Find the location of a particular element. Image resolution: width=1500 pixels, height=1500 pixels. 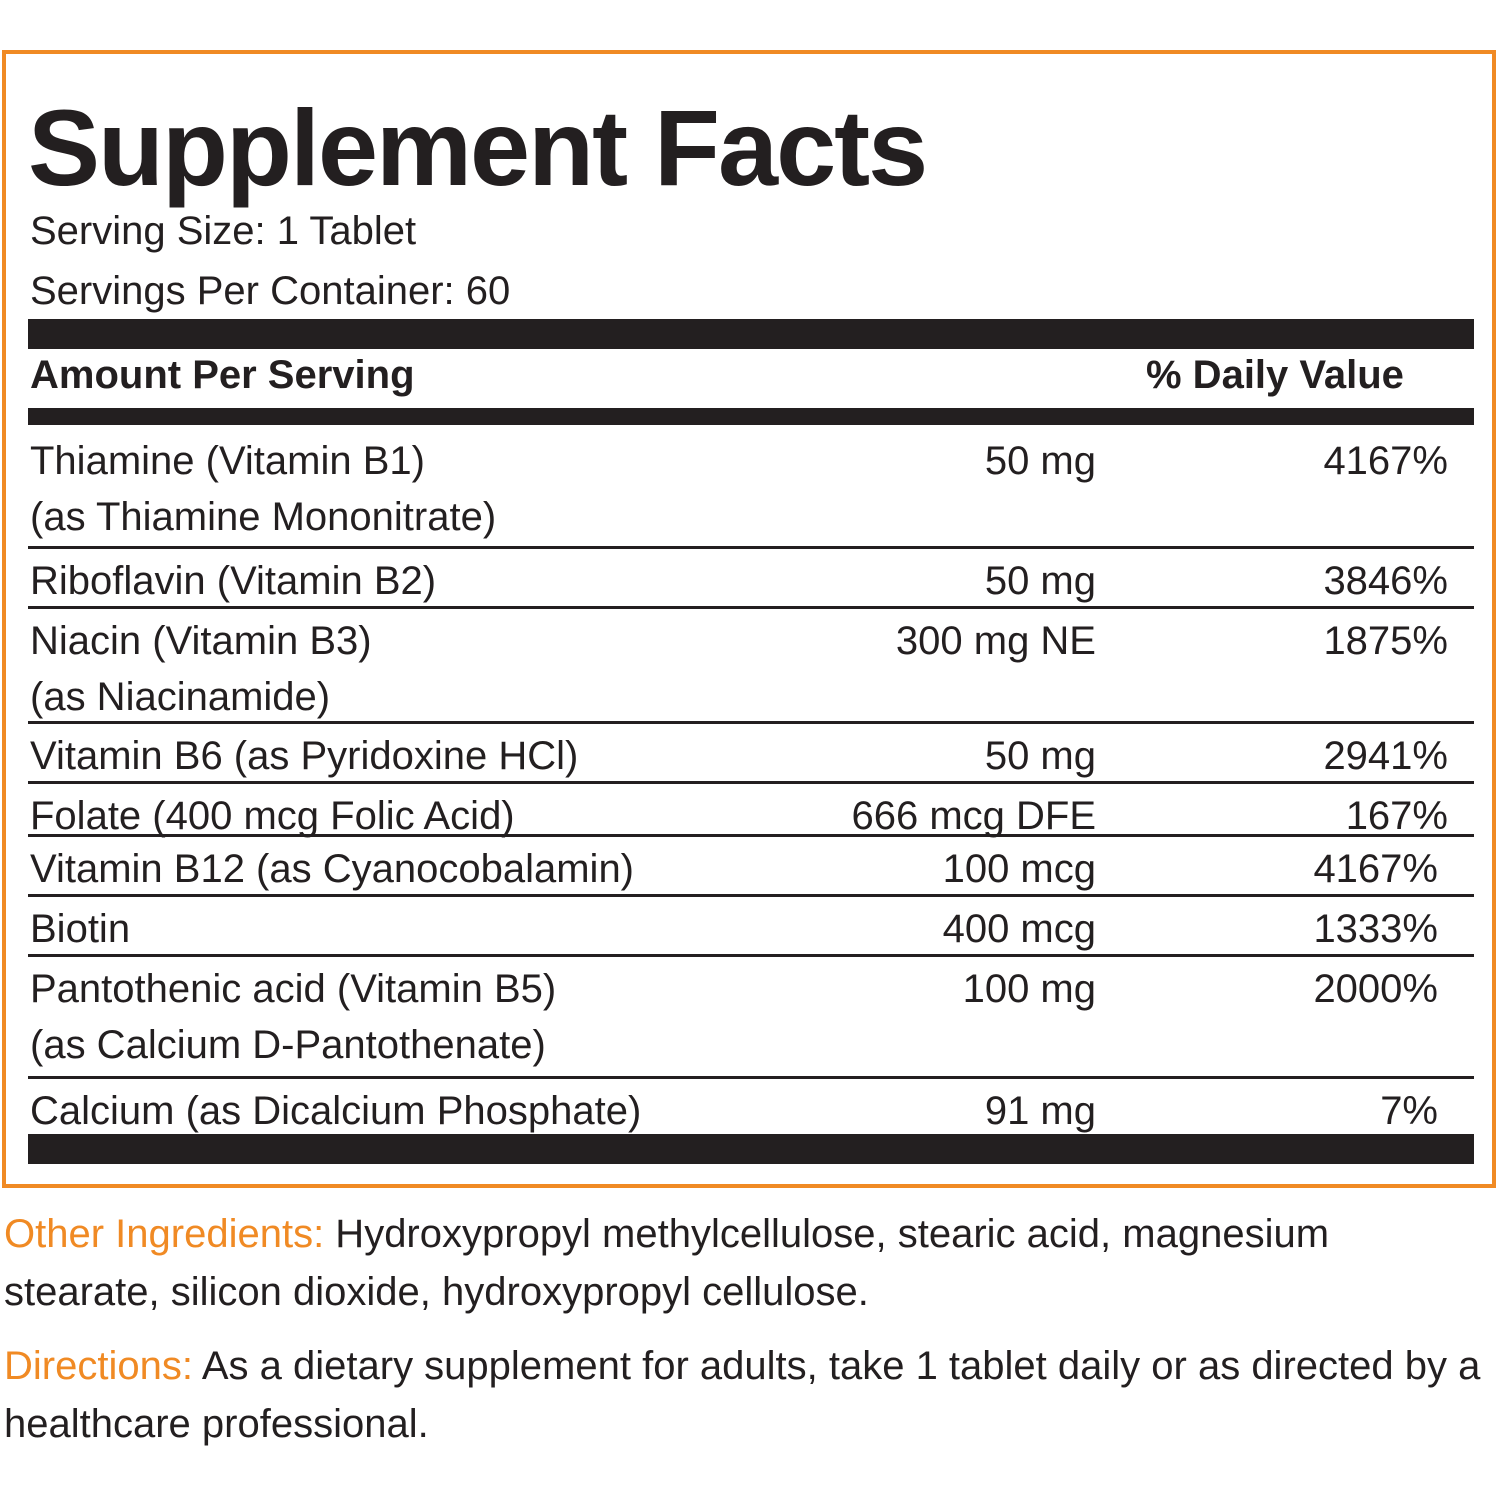

nutrient-amount: 300 mg NE is located at coordinates (995, 641).